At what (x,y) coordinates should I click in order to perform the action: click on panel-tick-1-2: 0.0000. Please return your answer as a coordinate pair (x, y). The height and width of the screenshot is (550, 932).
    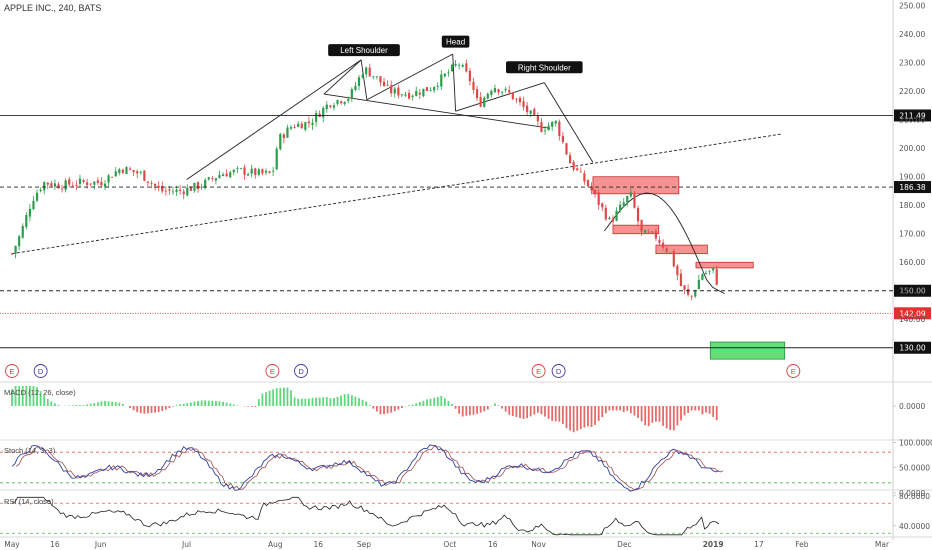
    Looking at the image, I should click on (912, 493).